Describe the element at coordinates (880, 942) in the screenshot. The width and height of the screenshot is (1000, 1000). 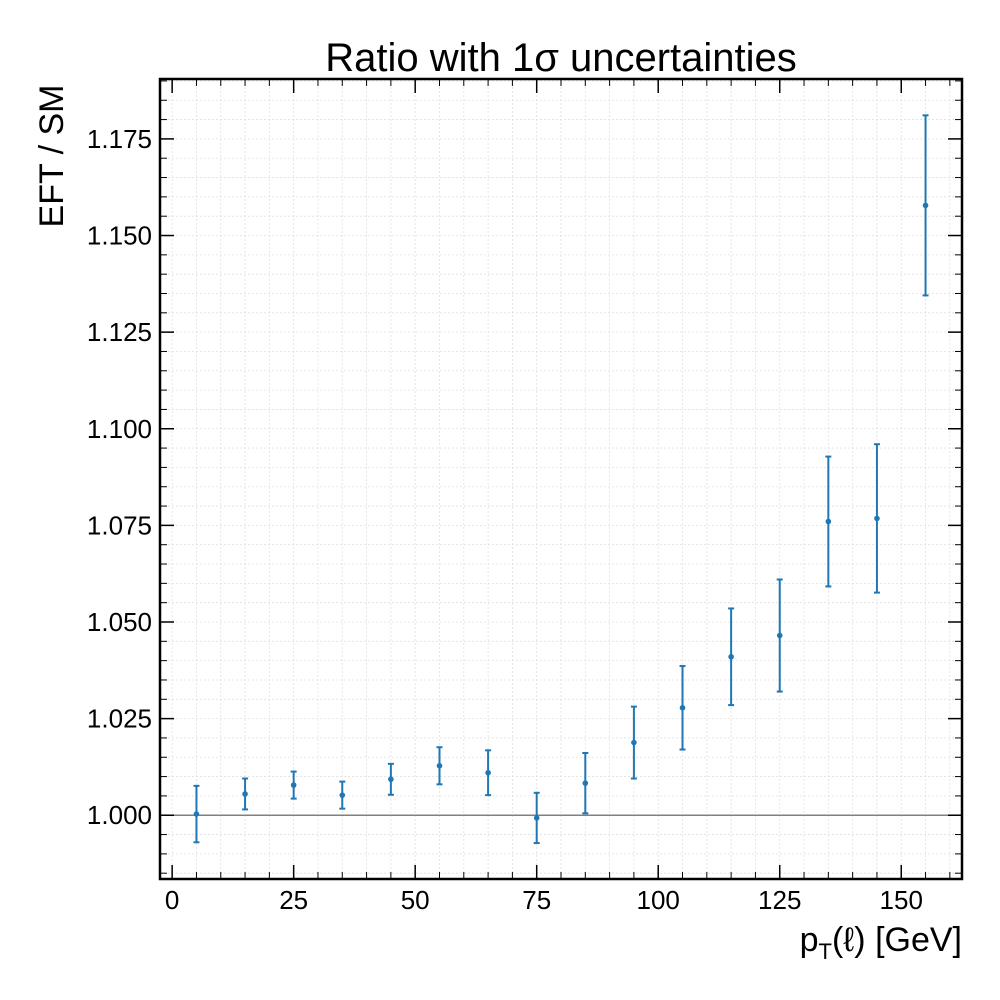
I see `x-axis-label: pT(ℓ) [GeV]` at that location.